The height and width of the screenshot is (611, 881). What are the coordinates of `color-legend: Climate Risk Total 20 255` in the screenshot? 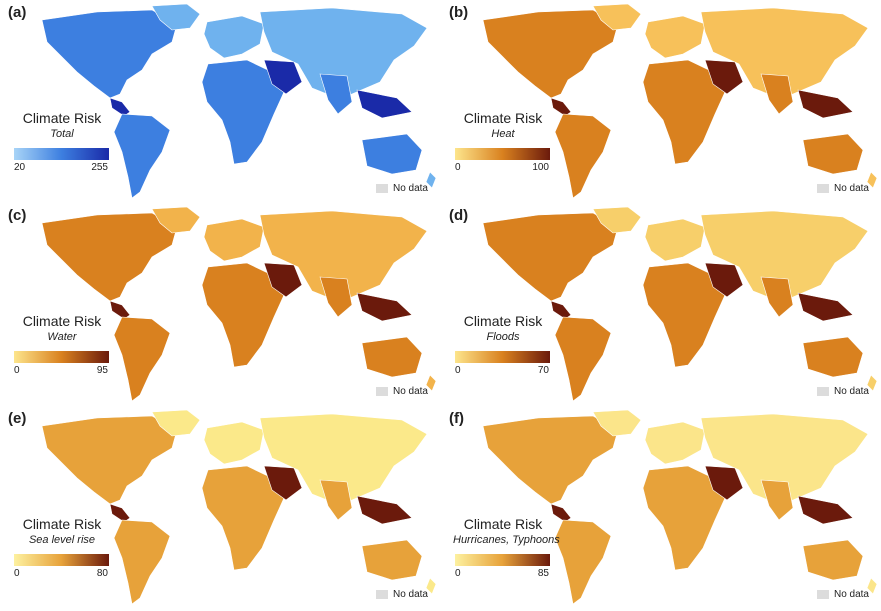 It's located at (62, 143).